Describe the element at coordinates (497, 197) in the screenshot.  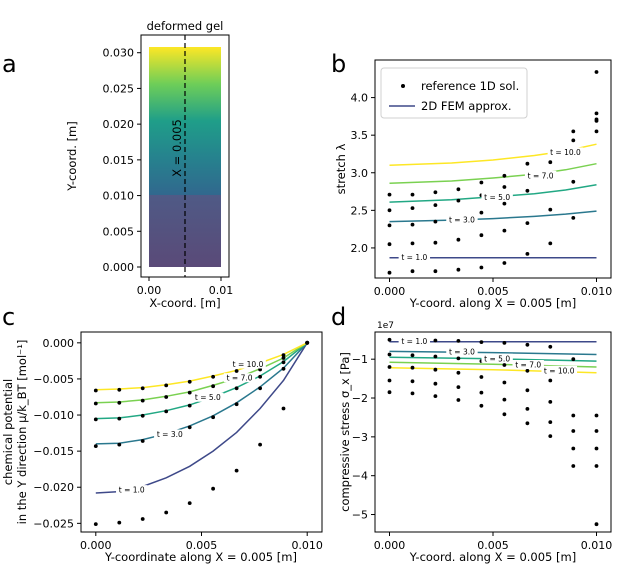
I see `b-contour-label: t = 5.0` at that location.